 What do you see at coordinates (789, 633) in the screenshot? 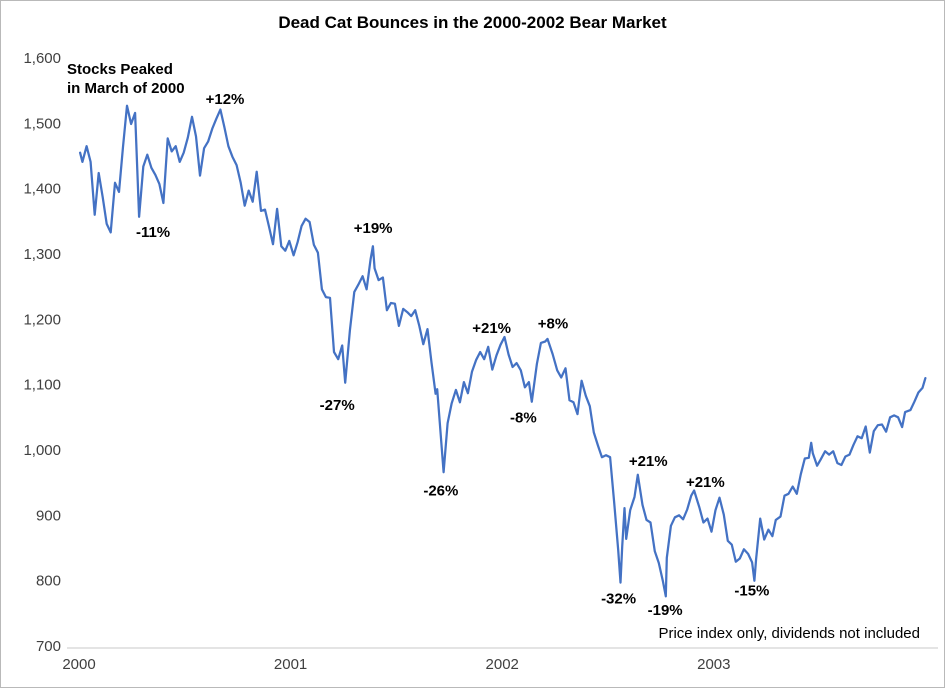
I see `footnote: Price index only, dividends not included` at bounding box center [789, 633].